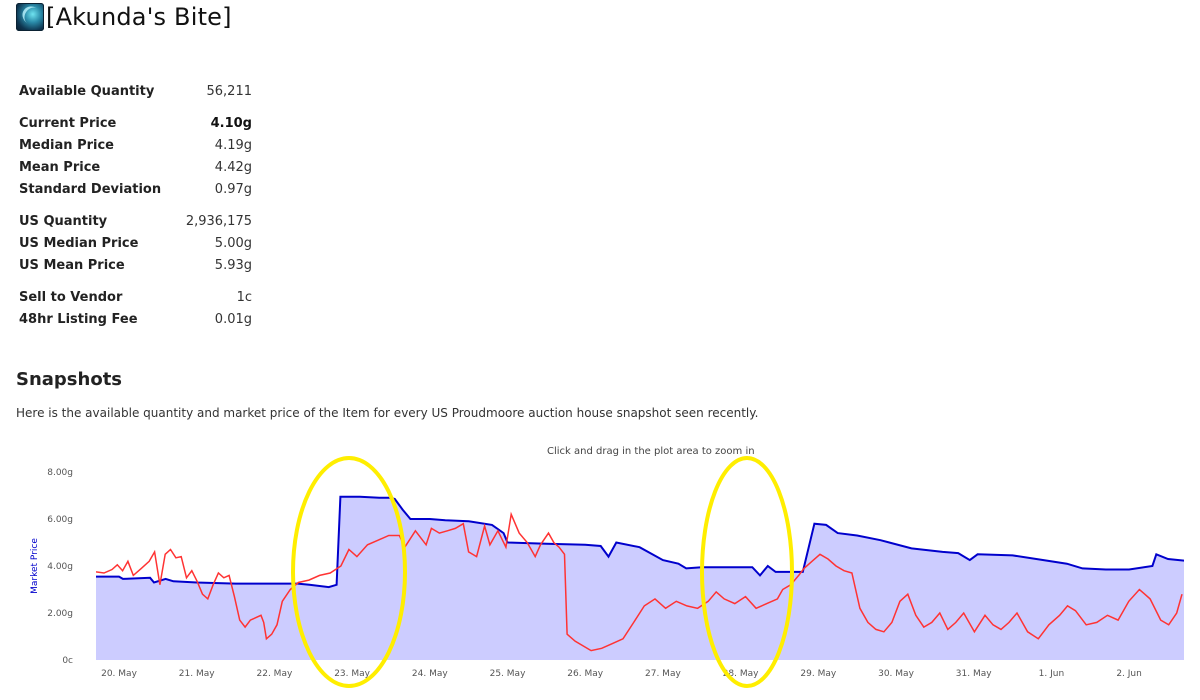 Image resolution: width=1200 pixels, height=700 pixels. I want to click on x-tick-label: 1. Jun, so click(1052, 674).